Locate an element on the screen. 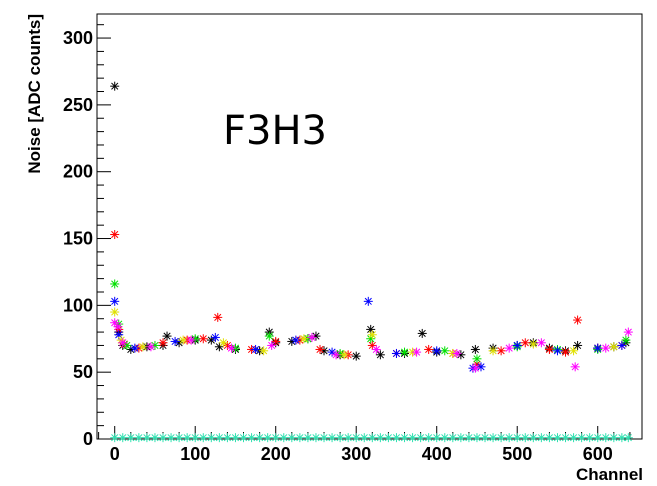 The image size is (657, 486). annotation-label: F3H3 is located at coordinates (275, 131).